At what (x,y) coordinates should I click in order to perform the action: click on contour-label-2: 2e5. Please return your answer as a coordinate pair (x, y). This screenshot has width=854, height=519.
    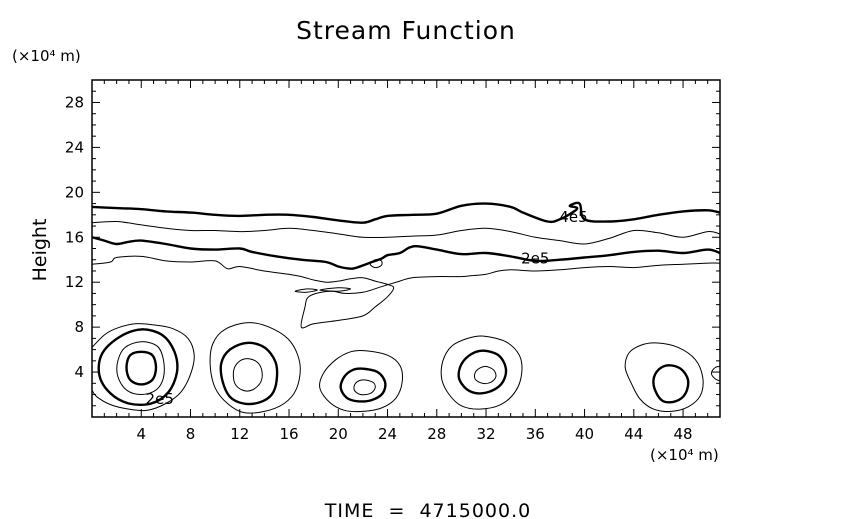
    Looking at the image, I should click on (535, 259).